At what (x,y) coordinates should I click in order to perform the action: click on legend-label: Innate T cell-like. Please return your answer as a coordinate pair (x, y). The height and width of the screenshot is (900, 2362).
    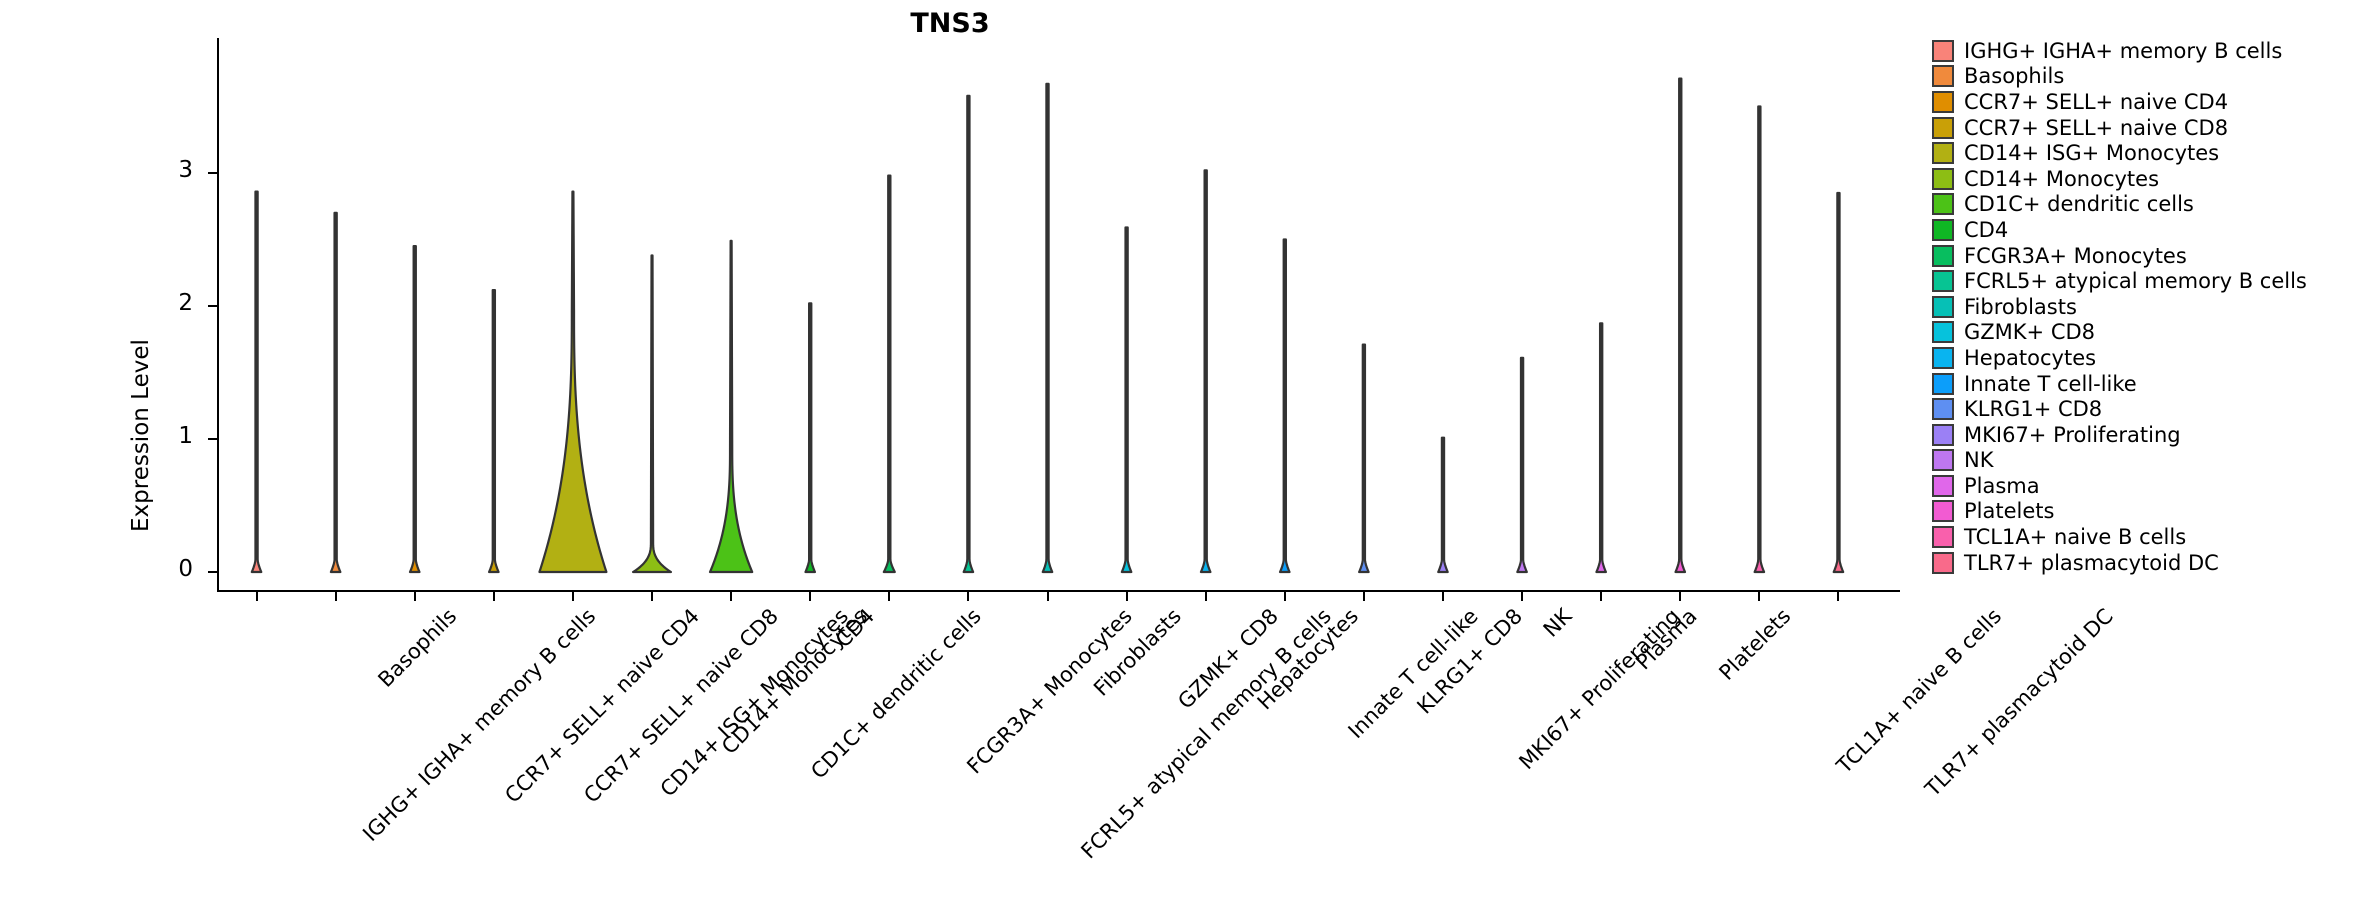
    Looking at the image, I should click on (2050, 383).